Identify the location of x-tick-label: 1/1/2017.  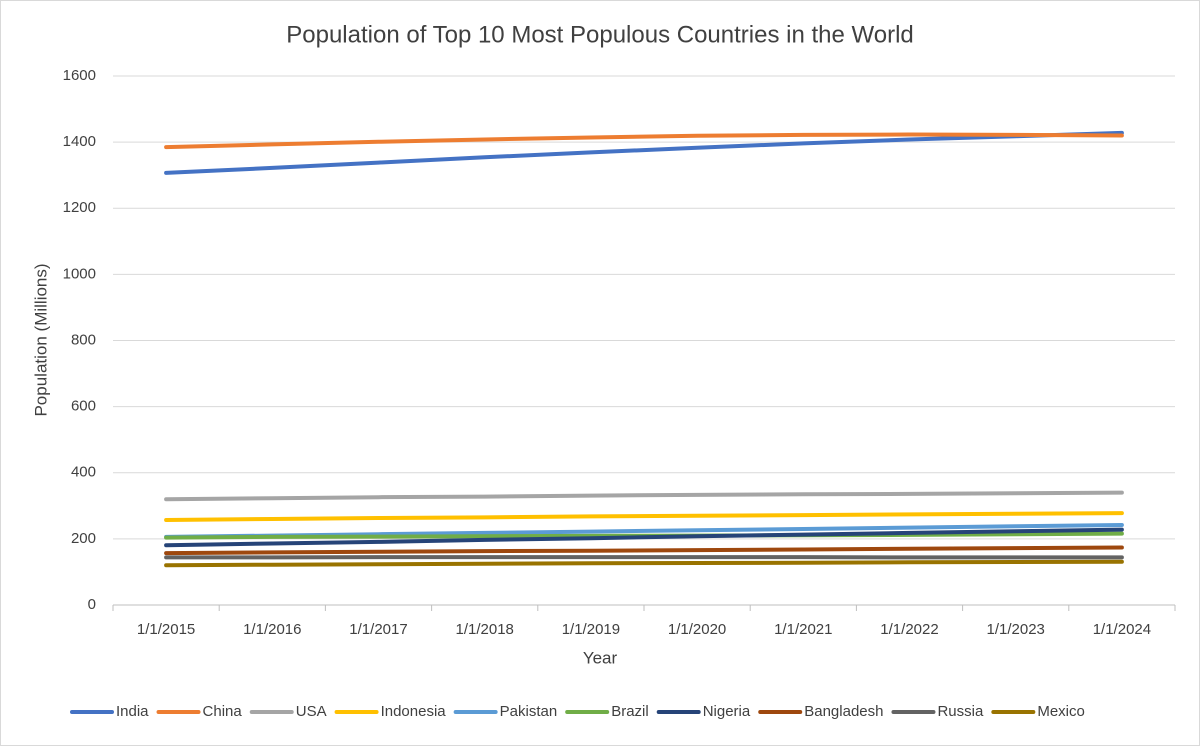
(378, 629).